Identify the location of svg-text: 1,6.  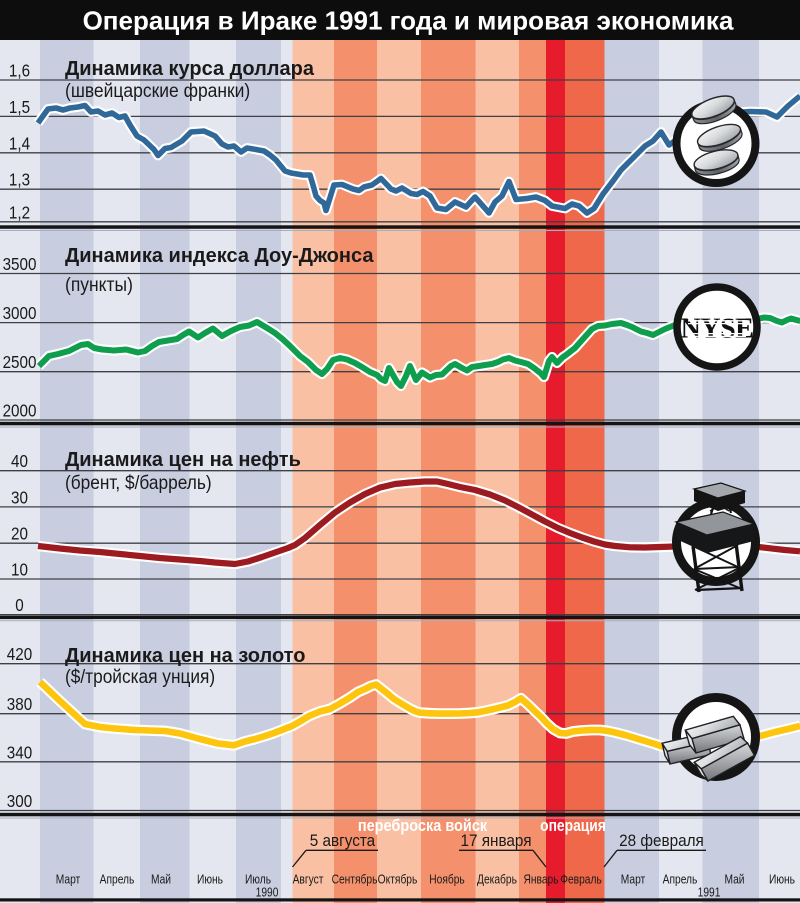
(19, 71).